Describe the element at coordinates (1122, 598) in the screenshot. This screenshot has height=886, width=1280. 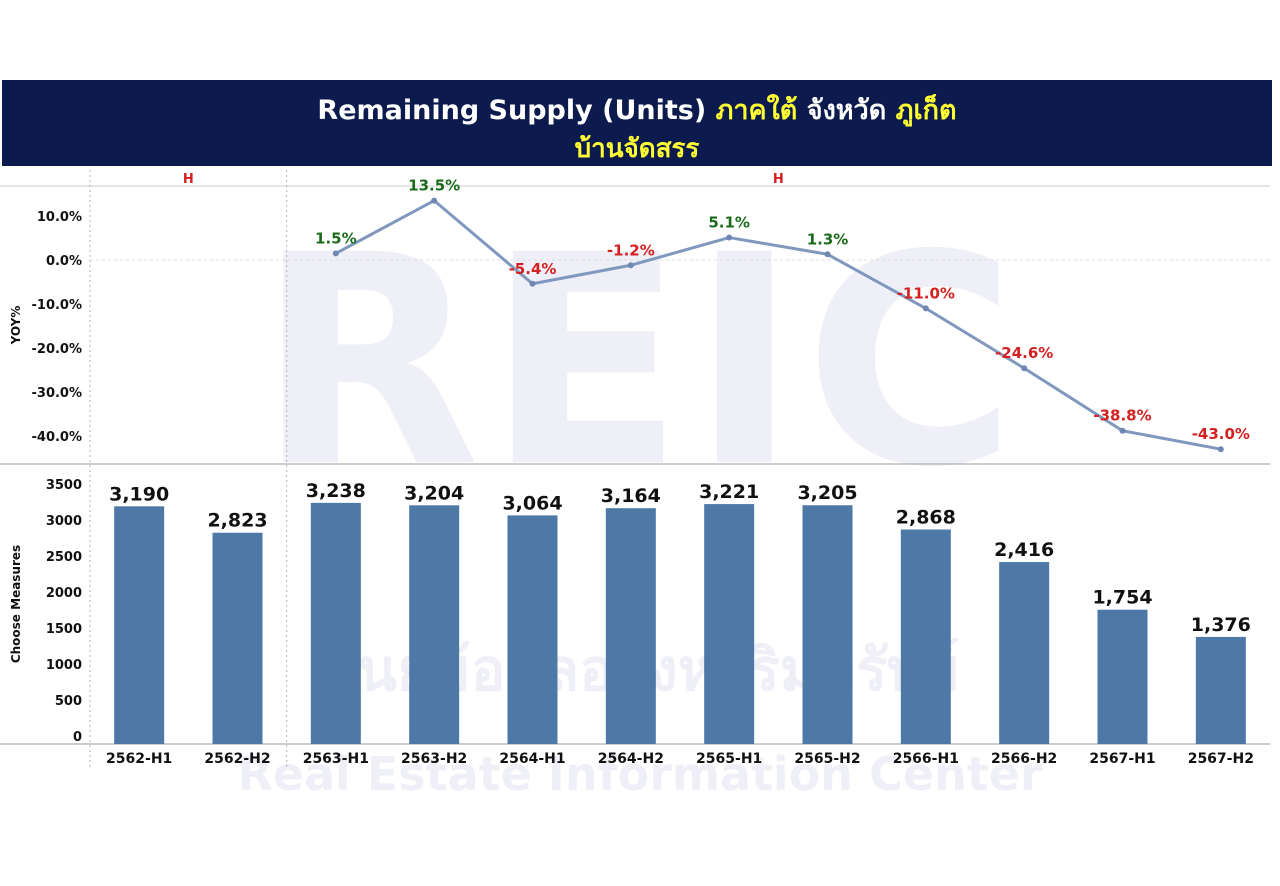
I see `bar-value-label: 1,754` at that location.